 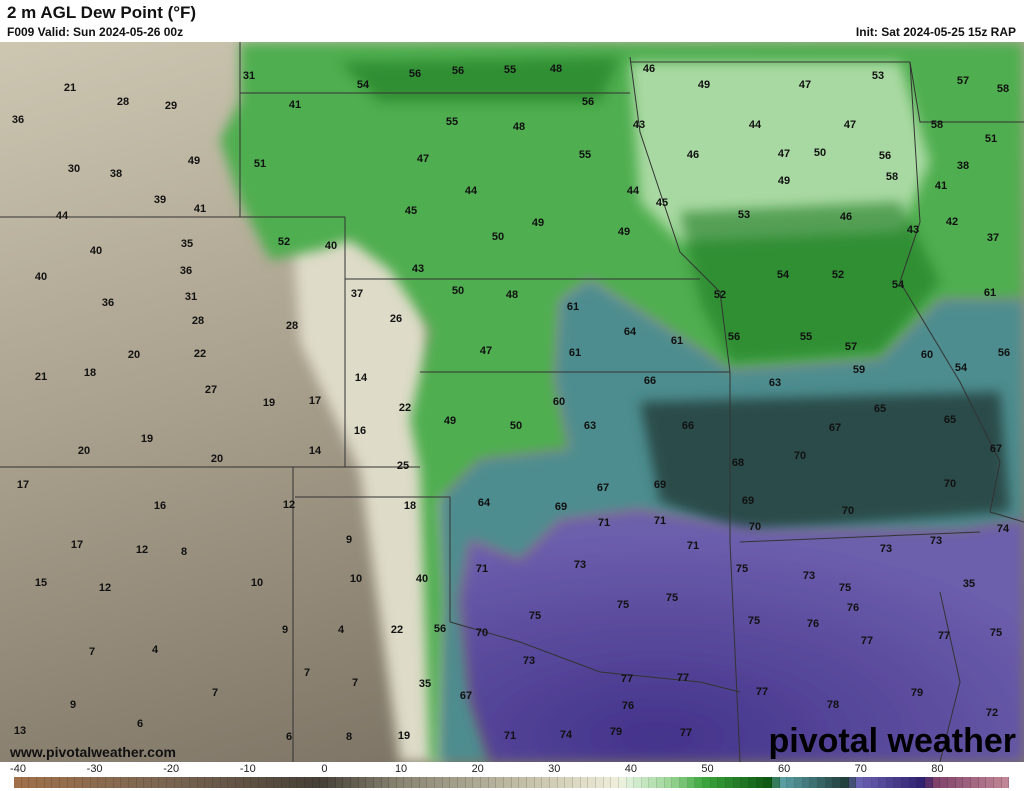 I want to click on colorbar-tick-label: 40, so click(x=631, y=769).